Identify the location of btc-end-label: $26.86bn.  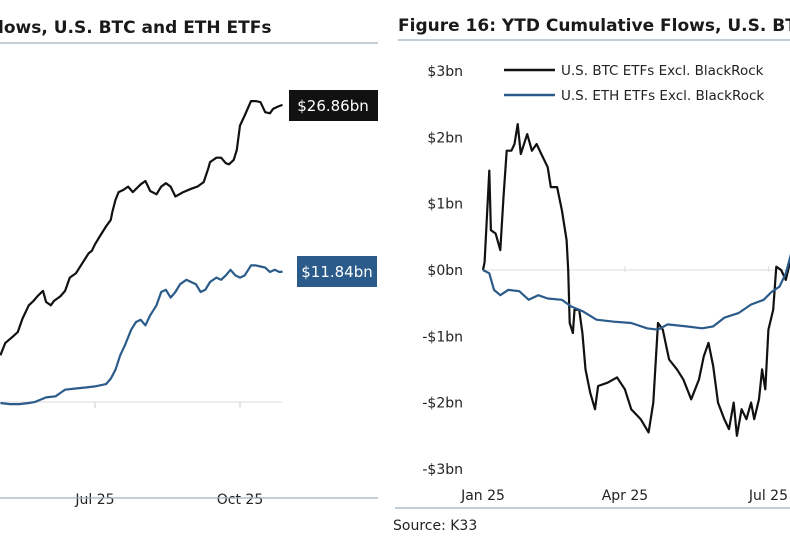
(333, 106).